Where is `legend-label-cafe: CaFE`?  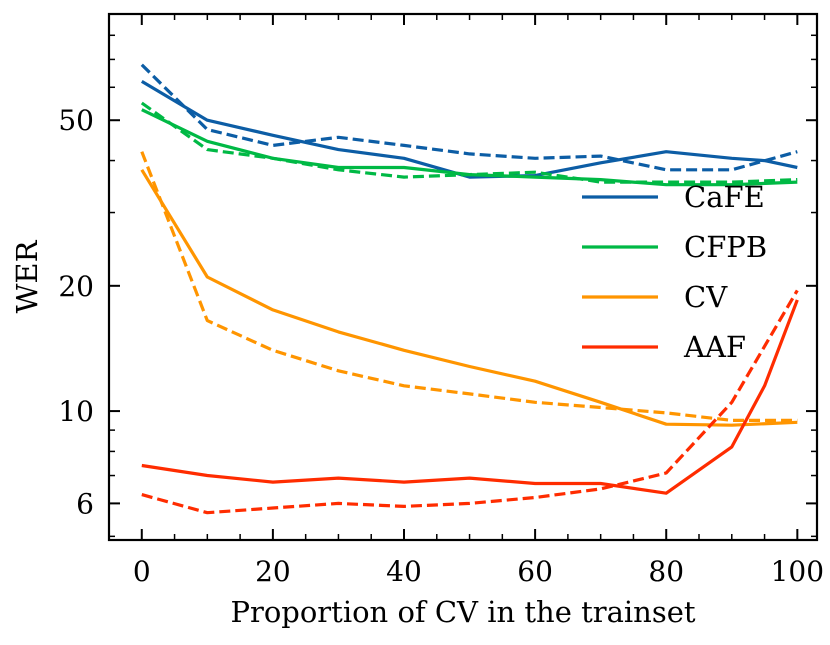
legend-label-cafe: CaFE is located at coordinates (724, 197).